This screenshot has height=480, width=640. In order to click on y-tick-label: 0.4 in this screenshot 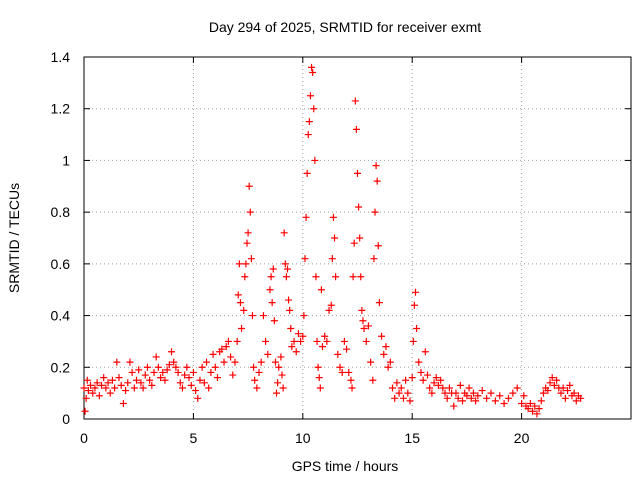, I will do `click(61, 316)`.